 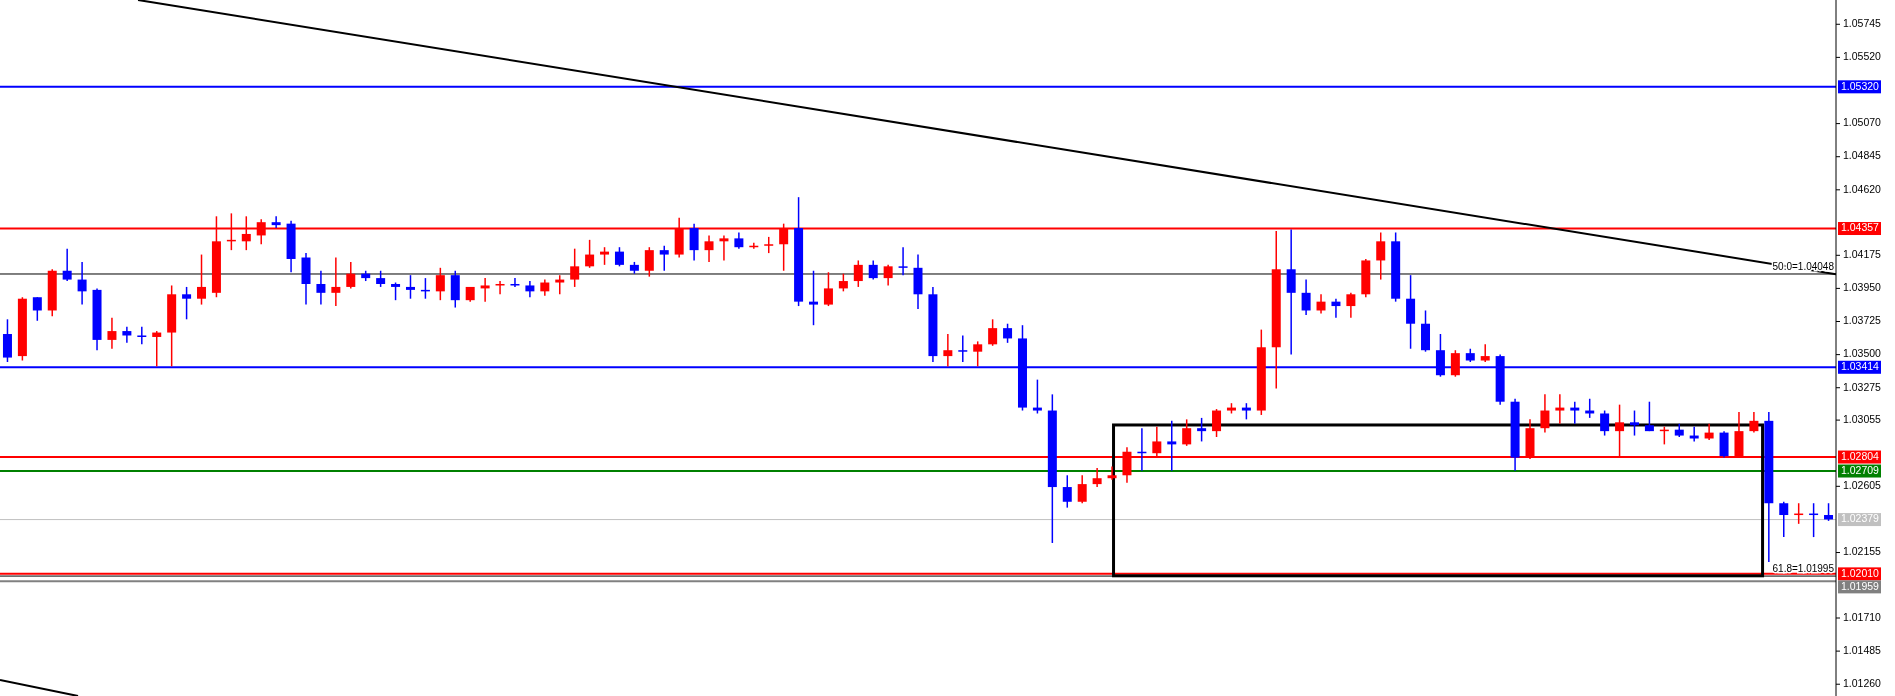 I want to click on y-tick-label: 1.03500, so click(x=1862, y=353).